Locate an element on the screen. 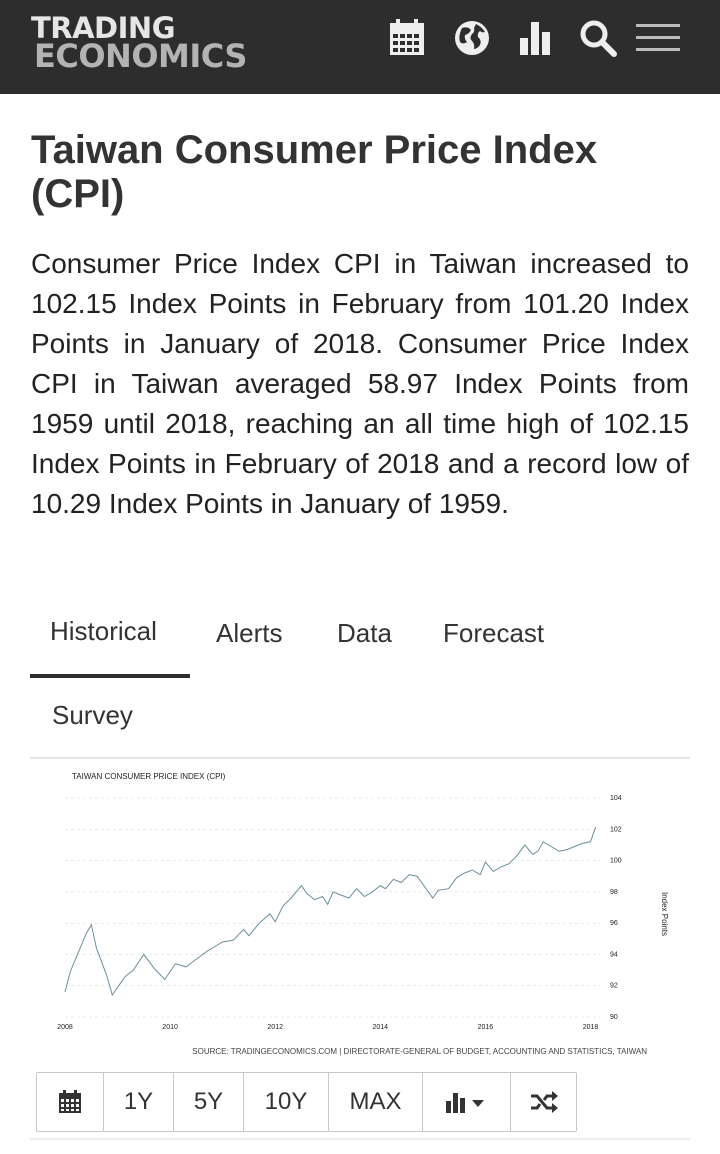 This screenshot has height=1154, width=720. range-10y-button: 10Y is located at coordinates (286, 1102).